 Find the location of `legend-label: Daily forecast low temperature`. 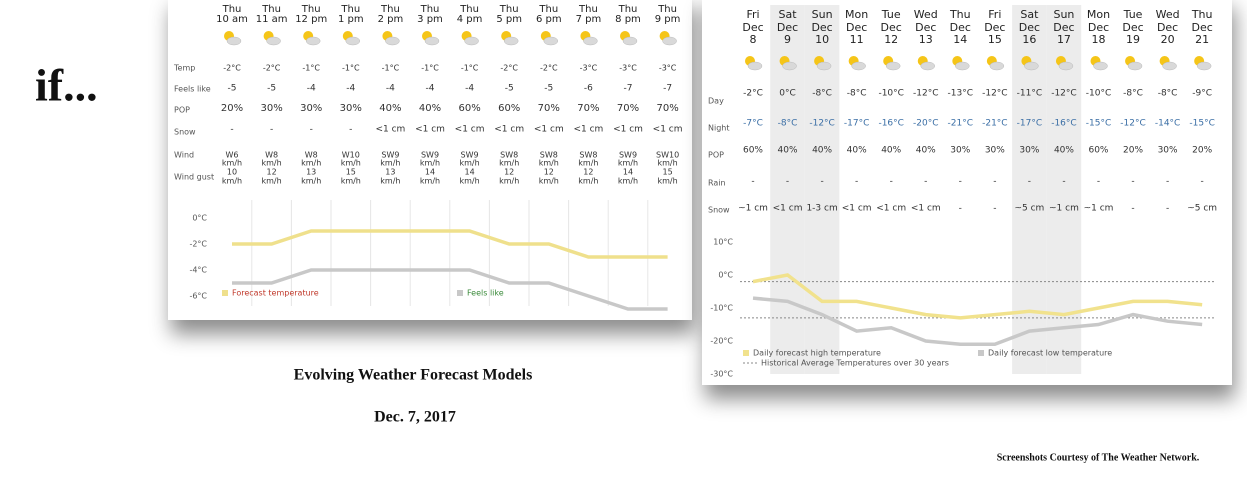

legend-label: Daily forecast low temperature is located at coordinates (1050, 353).